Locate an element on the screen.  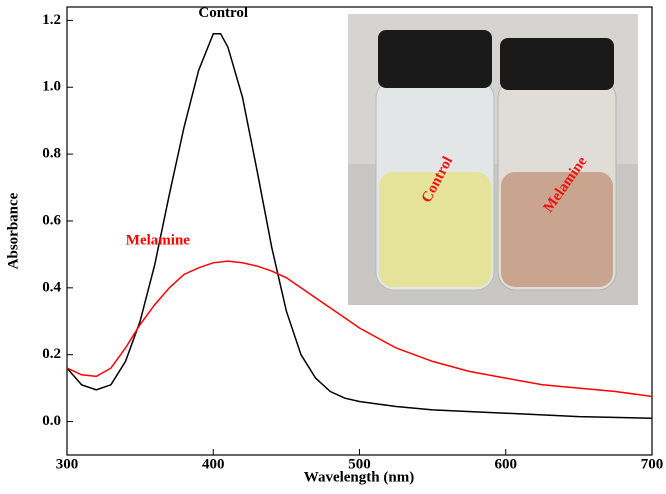
series-label: Control is located at coordinates (223, 13).